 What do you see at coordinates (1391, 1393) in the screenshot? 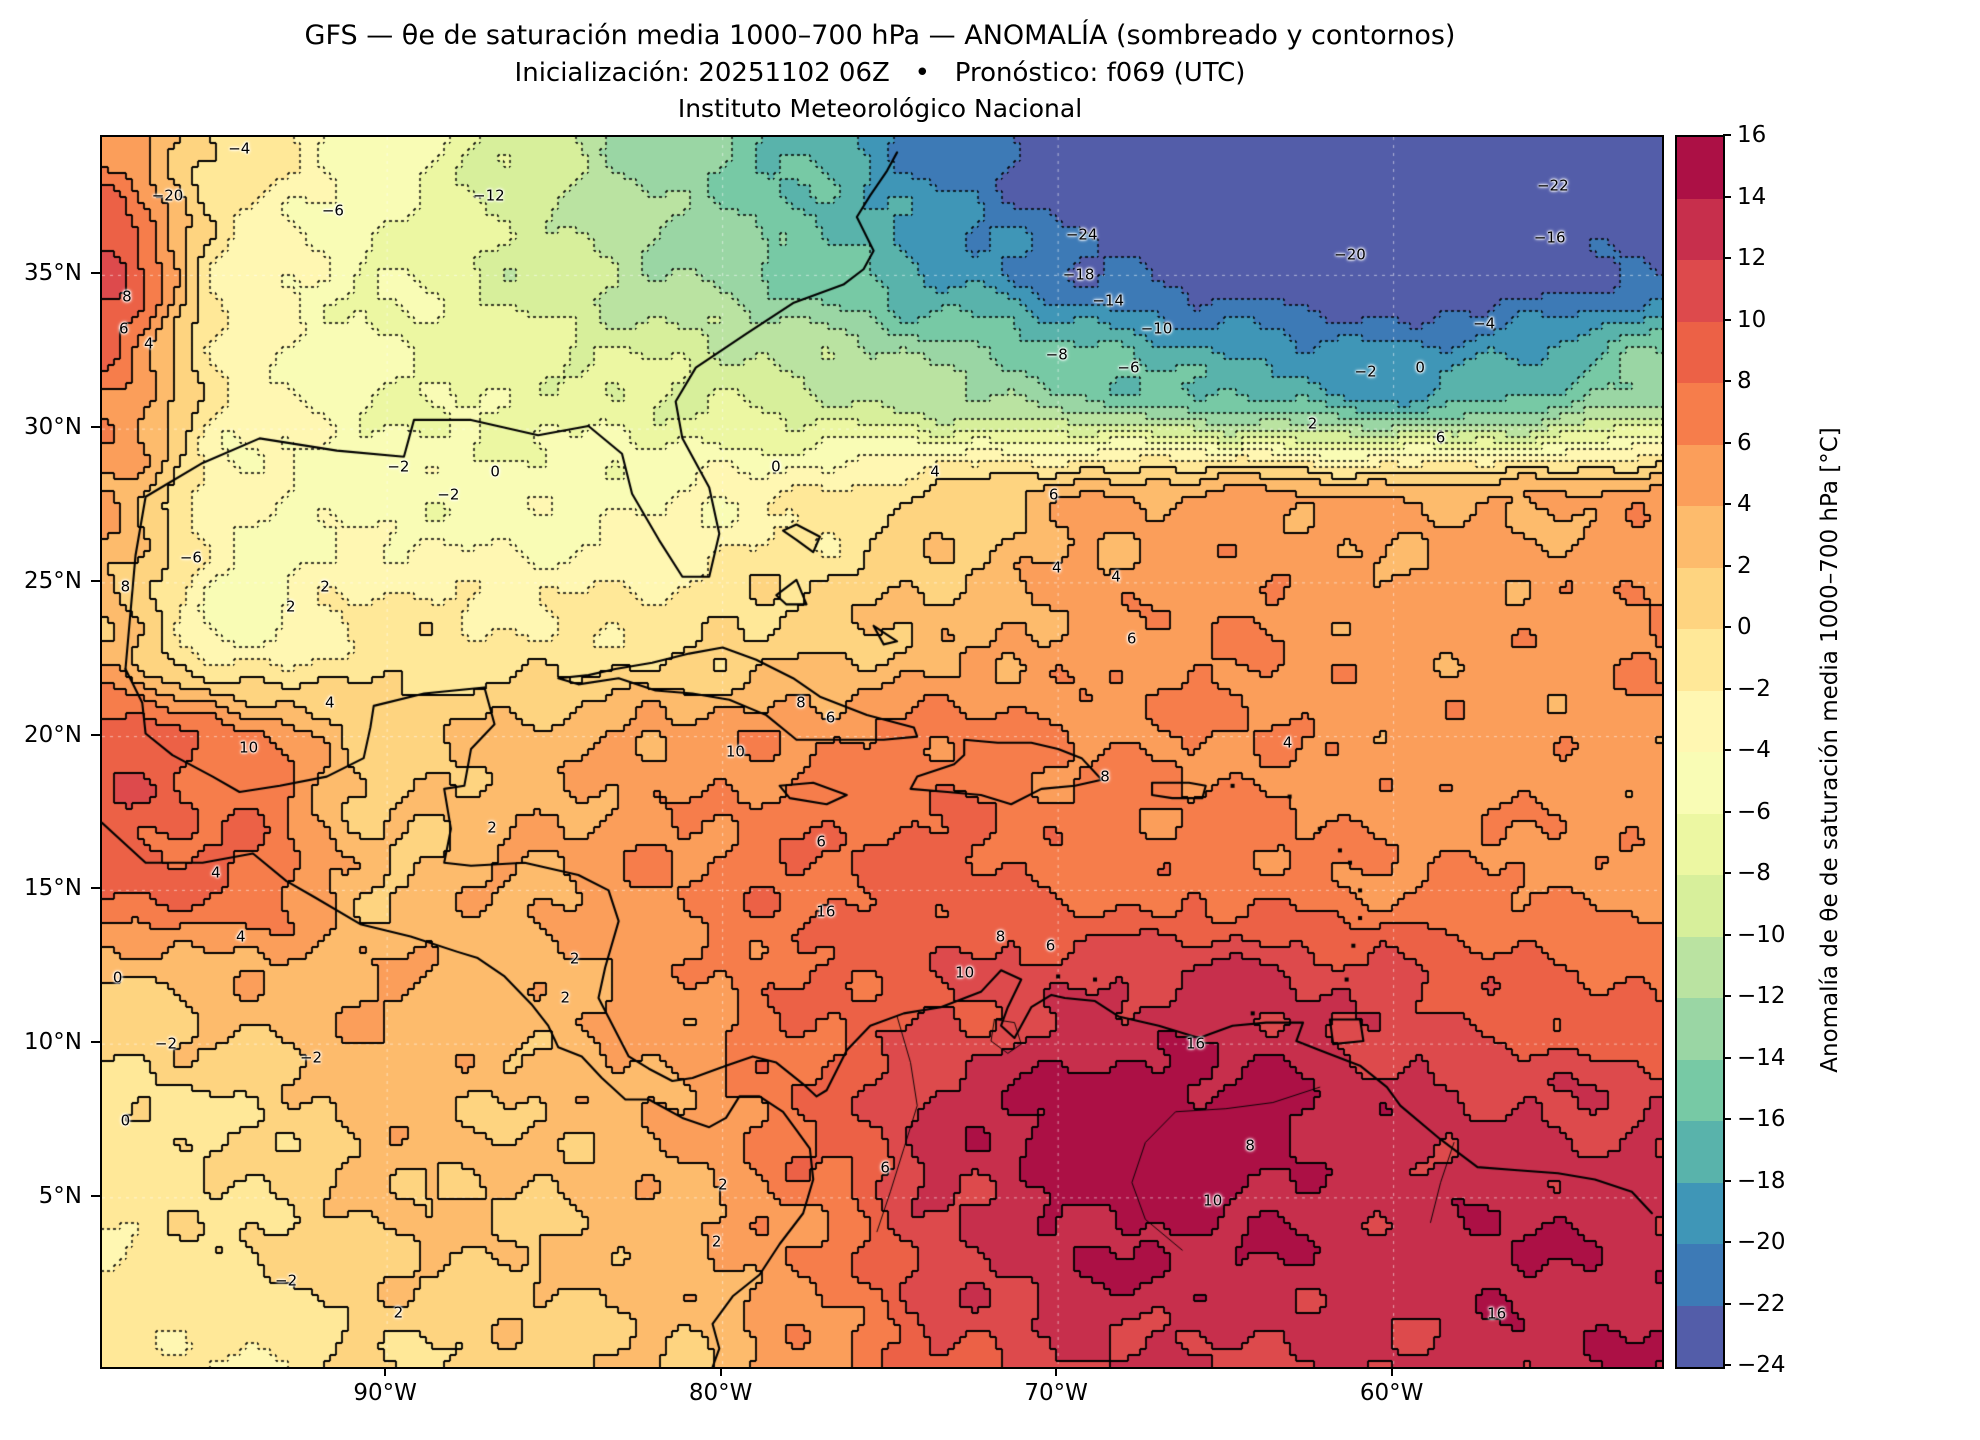
I see `x-tick-label: 60°W` at bounding box center [1391, 1393].